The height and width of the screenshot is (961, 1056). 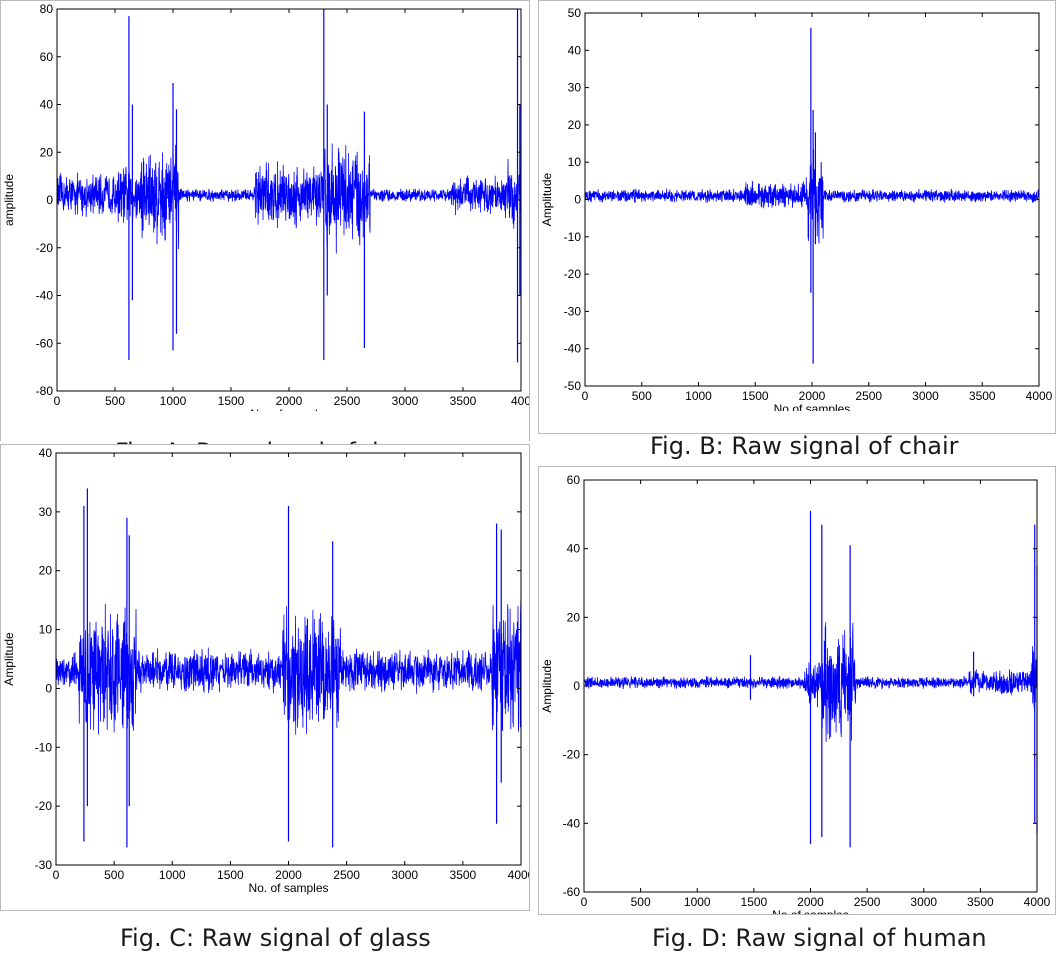 What do you see at coordinates (275, 938) in the screenshot?
I see `figure-c-caption: Fig. C: Raw signal of glass` at bounding box center [275, 938].